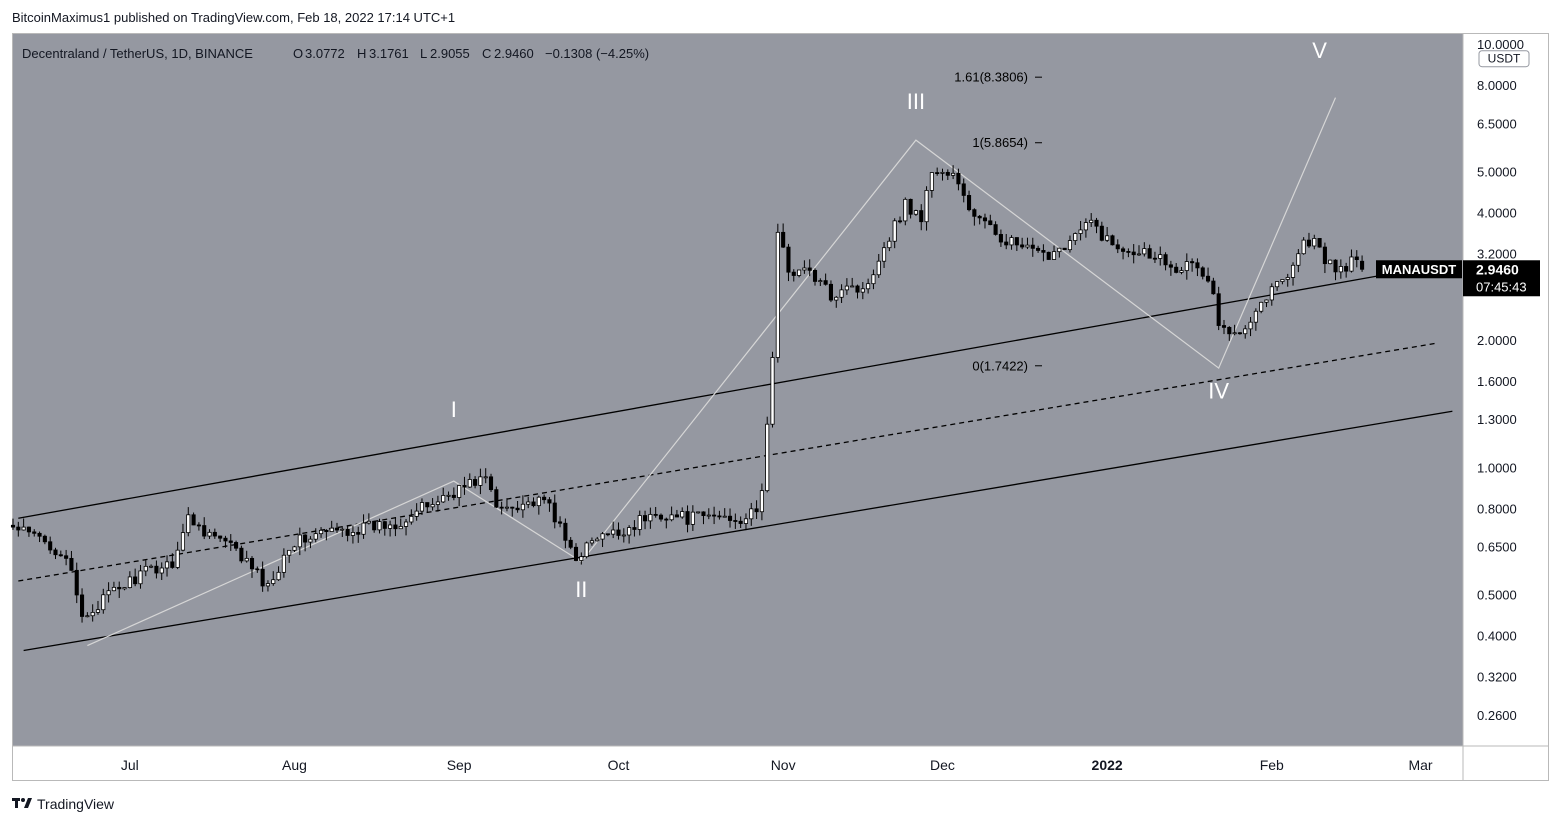  Describe the element at coordinates (1497, 419) in the screenshot. I see `y-tick-label: 1.3000` at that location.